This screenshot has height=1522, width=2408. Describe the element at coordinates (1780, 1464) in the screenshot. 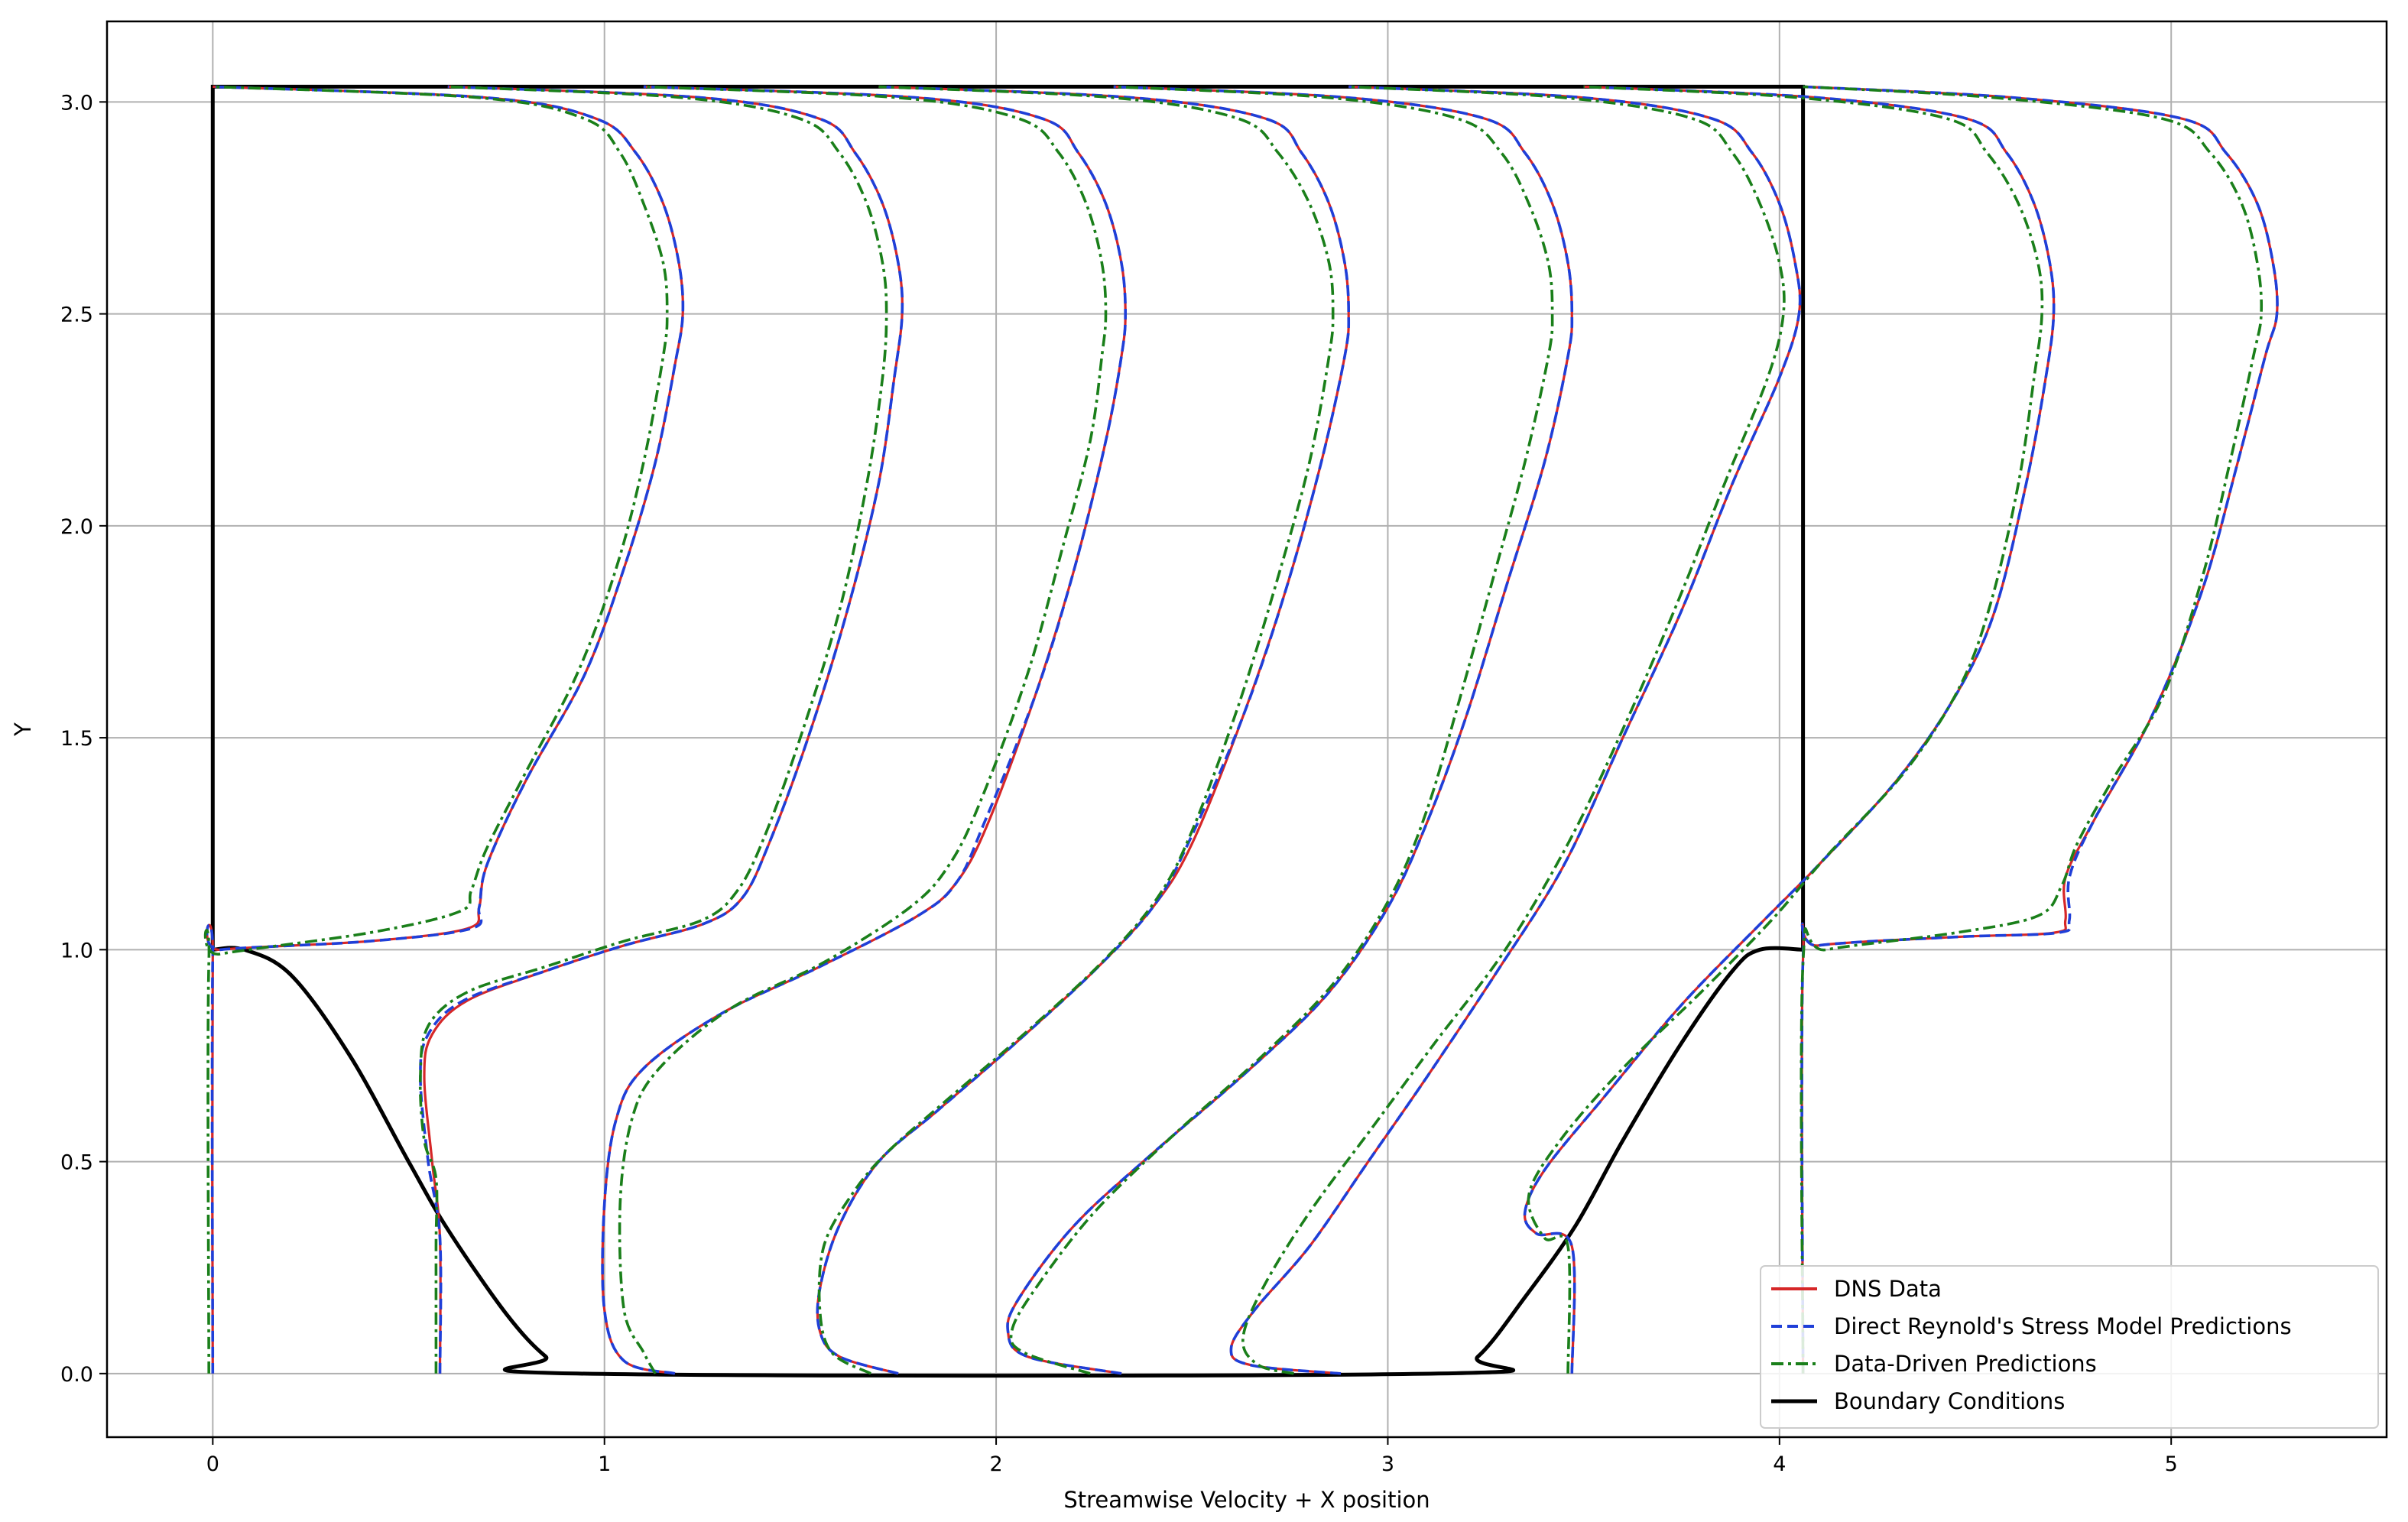

I see `x-tick-label: 4` at that location.